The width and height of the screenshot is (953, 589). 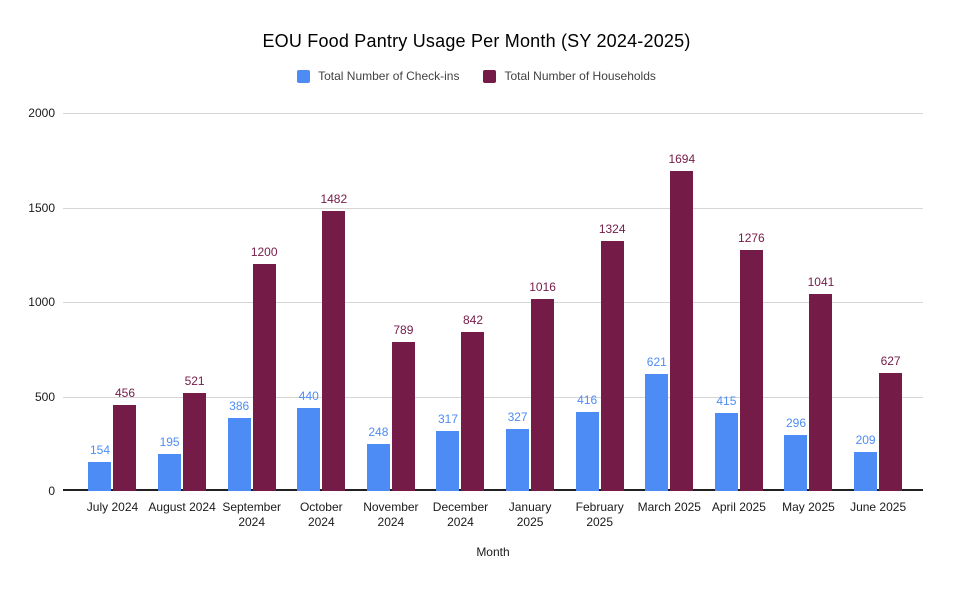 I want to click on bar-group: 621 1694 March 2025, so click(x=670, y=313).